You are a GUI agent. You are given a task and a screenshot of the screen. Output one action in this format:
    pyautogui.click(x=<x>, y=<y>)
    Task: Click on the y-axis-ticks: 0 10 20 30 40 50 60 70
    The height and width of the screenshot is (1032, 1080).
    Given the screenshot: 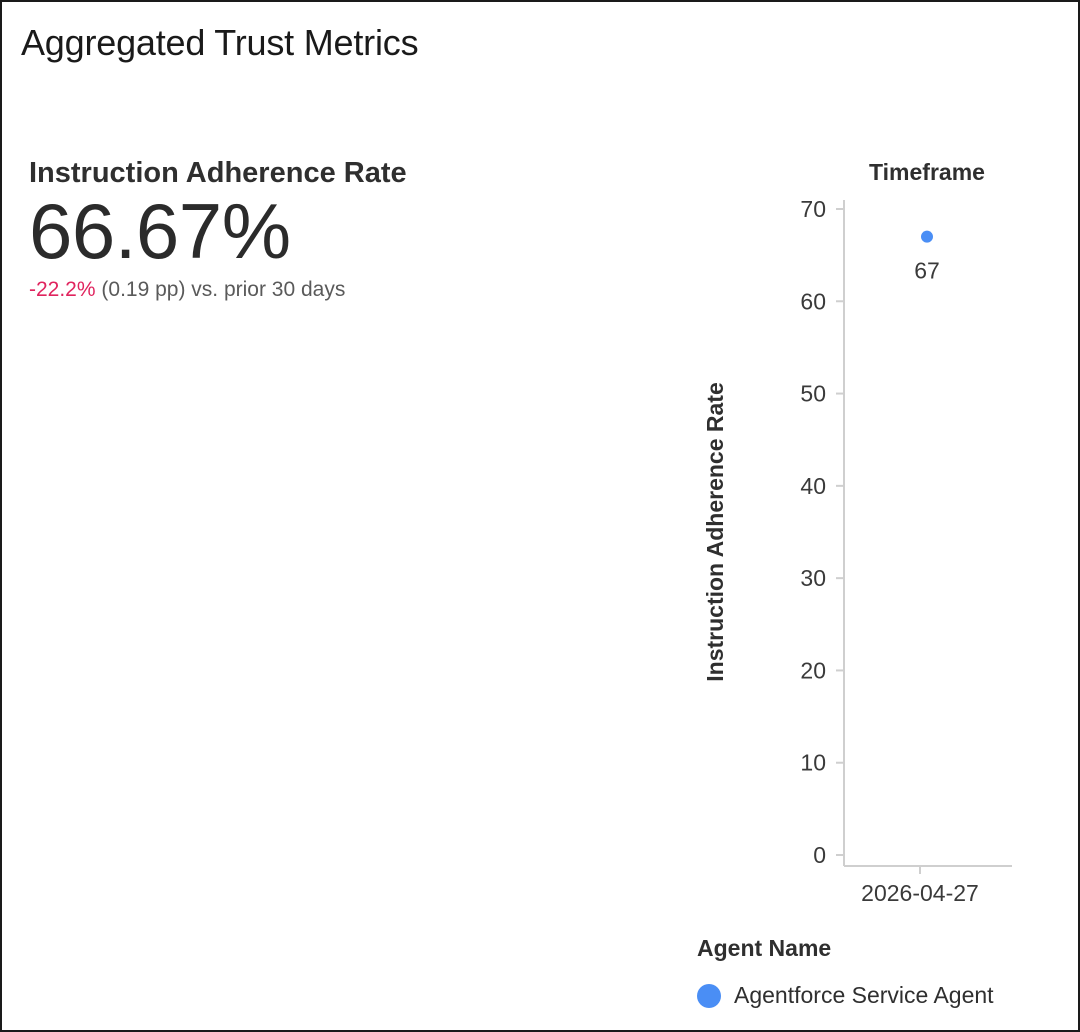 What is the action you would take?
    pyautogui.click(x=822, y=532)
    